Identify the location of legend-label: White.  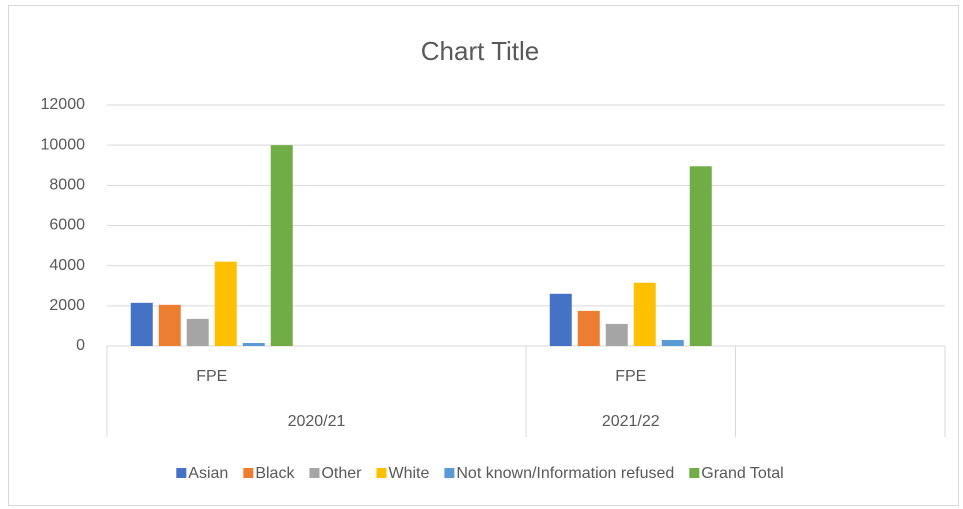
(408, 473).